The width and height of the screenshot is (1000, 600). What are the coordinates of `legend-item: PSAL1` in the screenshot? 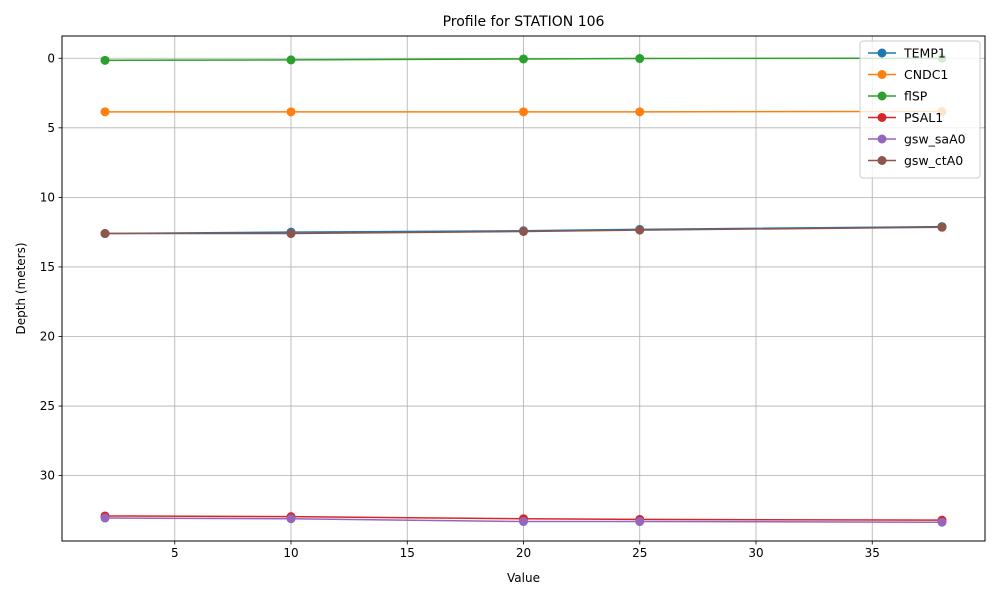 It's located at (905, 117).